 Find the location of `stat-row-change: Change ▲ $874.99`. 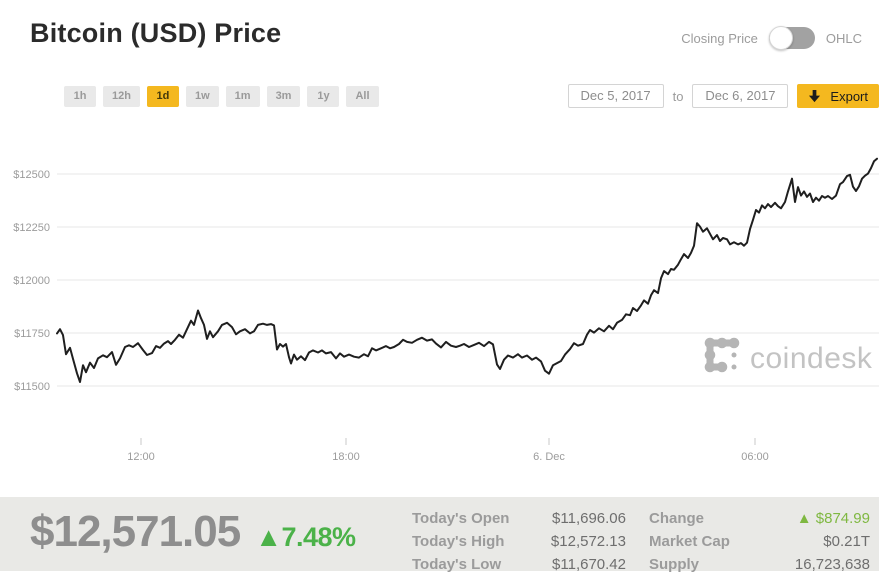

stat-row-change: Change ▲ $874.99 is located at coordinates (759, 518).